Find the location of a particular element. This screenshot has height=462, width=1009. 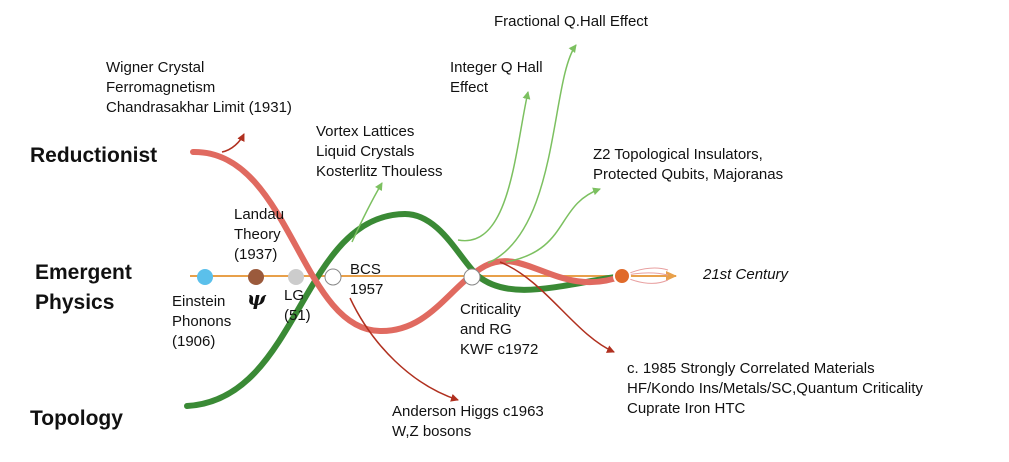

integer-qhe-label: Integer Q Hall Effect is located at coordinates (496, 77).